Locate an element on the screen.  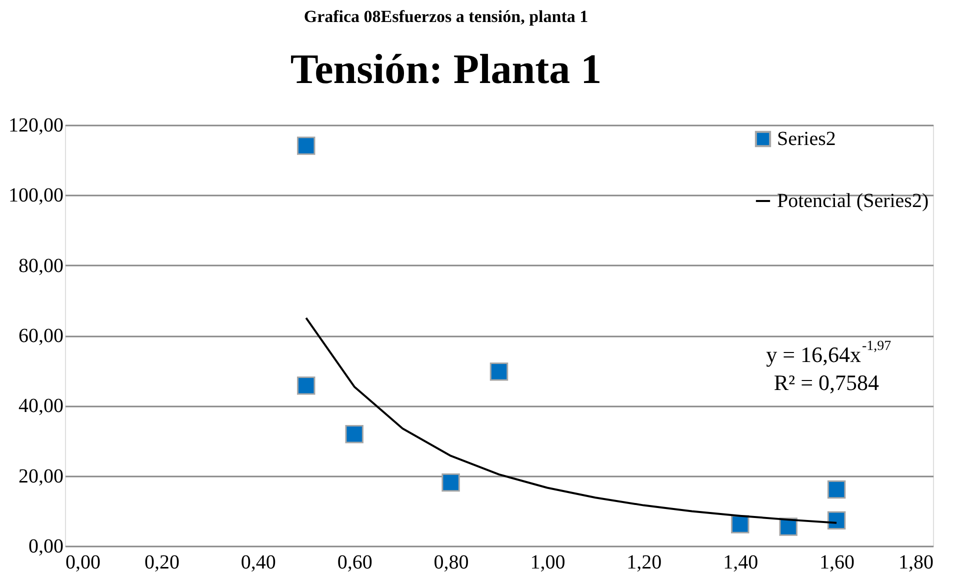
x-tick-label: 0,60 is located at coordinates (354, 563).